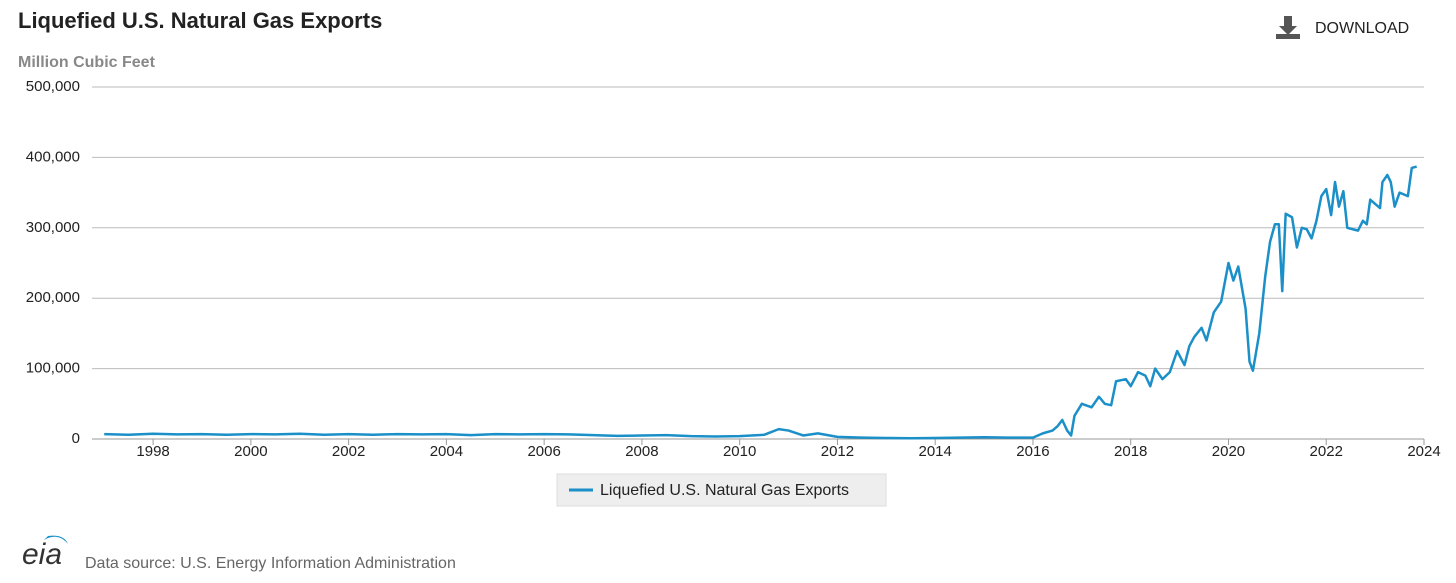 This screenshot has height=583, width=1456. I want to click on legend-label: Liquefied U.S. Natural Gas Exports, so click(724, 490).